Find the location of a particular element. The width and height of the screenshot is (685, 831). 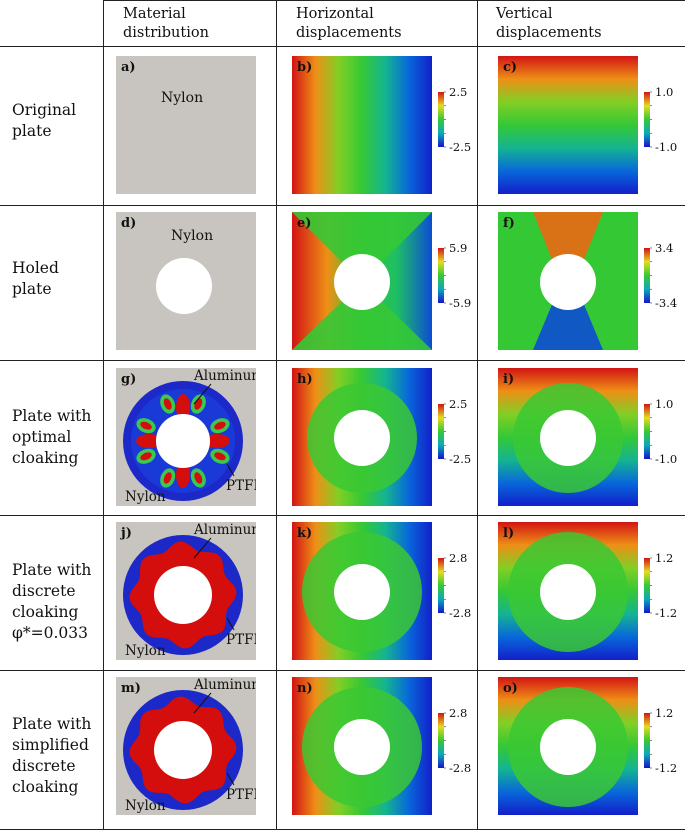

colorbar-min: -5.9 is located at coordinates (460, 303).